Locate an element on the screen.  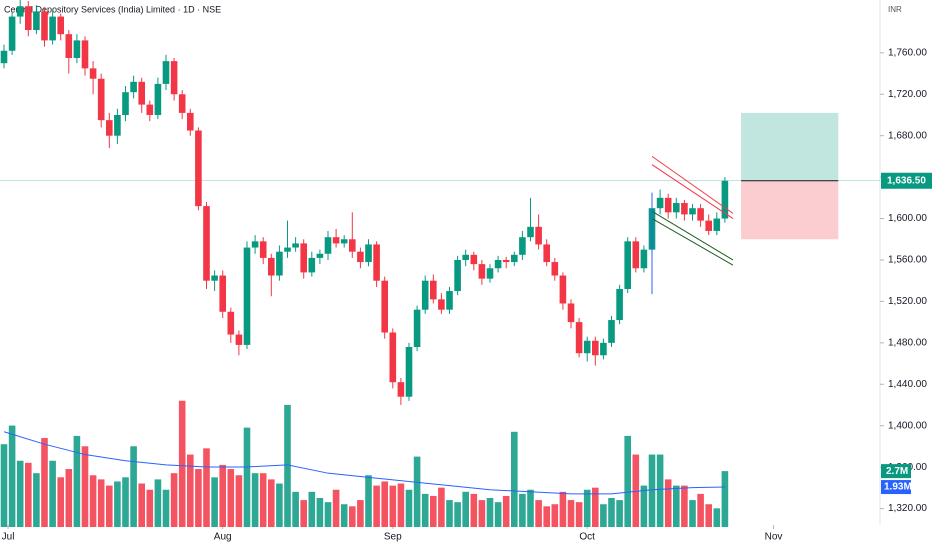
volume-ma-label: 1.93M is located at coordinates (898, 487).